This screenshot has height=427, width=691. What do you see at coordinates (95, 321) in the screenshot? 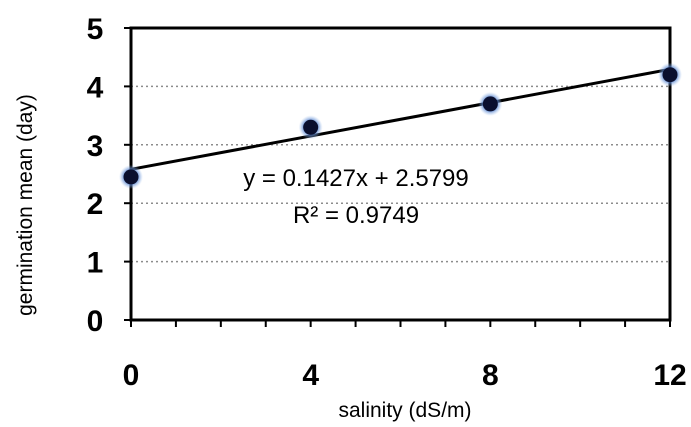
I see `y-tick-label: 0` at bounding box center [95, 321].